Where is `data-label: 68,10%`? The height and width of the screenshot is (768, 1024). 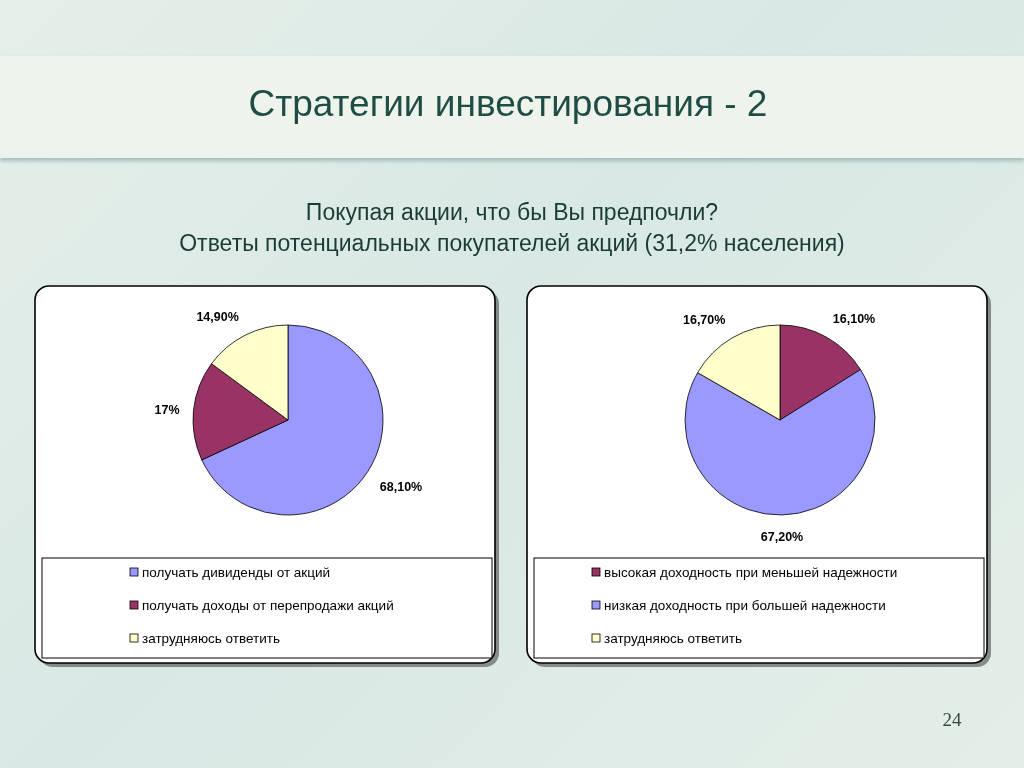 data-label: 68,10% is located at coordinates (401, 486).